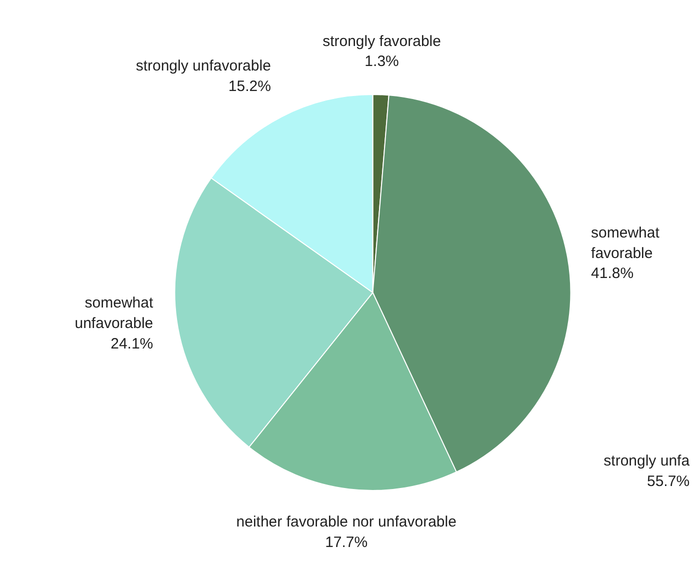 Image resolution: width=693 pixels, height=588 pixels. What do you see at coordinates (114, 313) in the screenshot?
I see `slice-label: somewhat unfavorable` at bounding box center [114, 313].